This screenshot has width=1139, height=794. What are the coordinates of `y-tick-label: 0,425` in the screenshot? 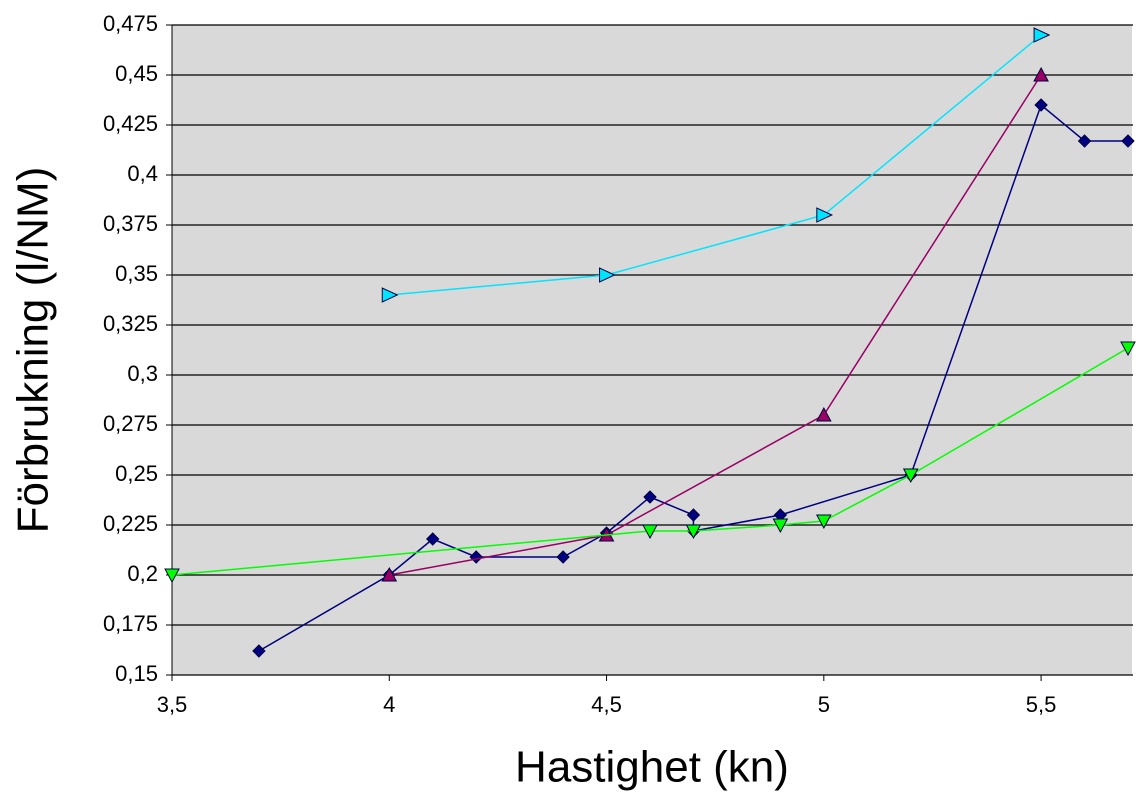 It's located at (130, 123).